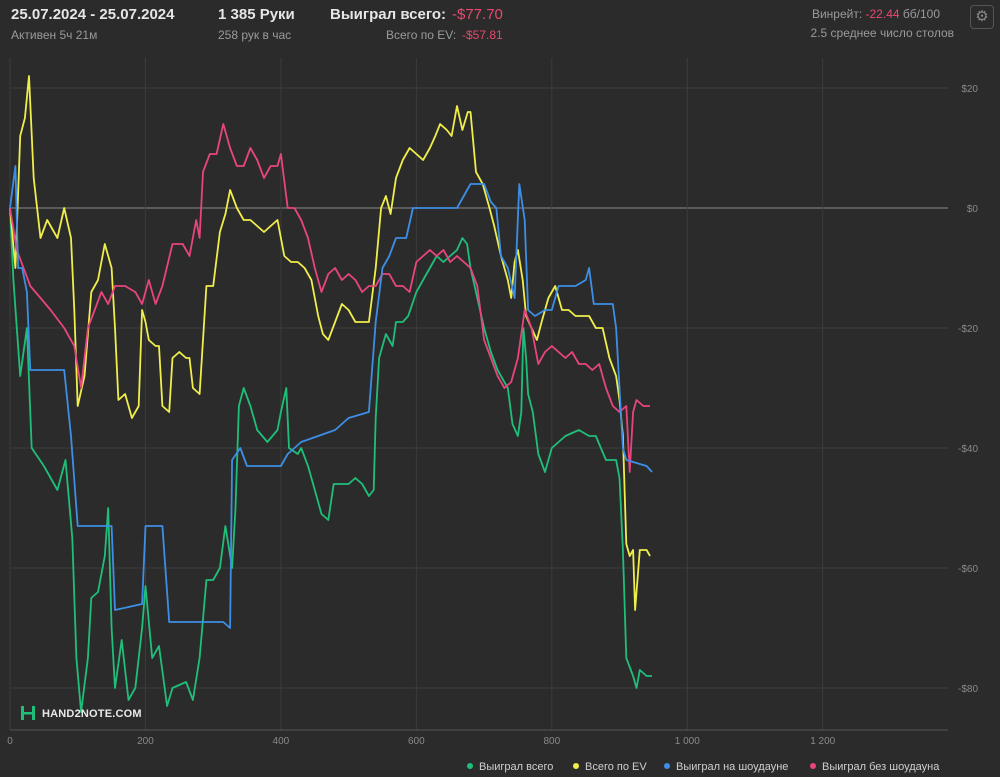 The image size is (1000, 777). I want to click on legend-label: Всего по EV, so click(616, 767).